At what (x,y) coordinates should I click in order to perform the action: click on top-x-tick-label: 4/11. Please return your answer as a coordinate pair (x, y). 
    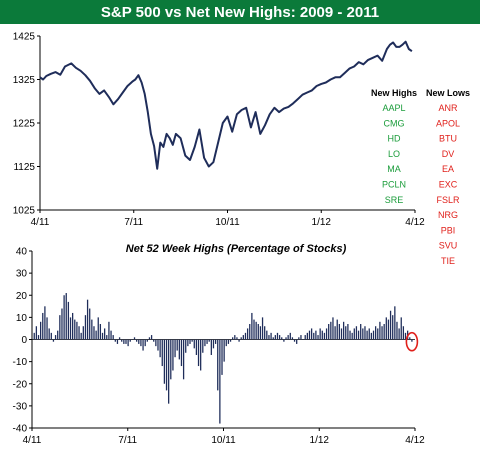
    Looking at the image, I should click on (40, 222).